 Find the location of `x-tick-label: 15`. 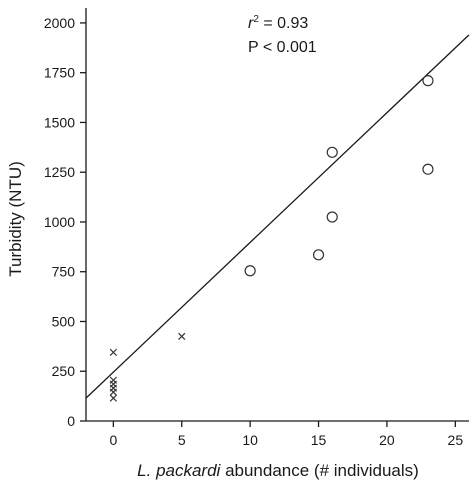

x-tick-label: 15 is located at coordinates (319, 440).